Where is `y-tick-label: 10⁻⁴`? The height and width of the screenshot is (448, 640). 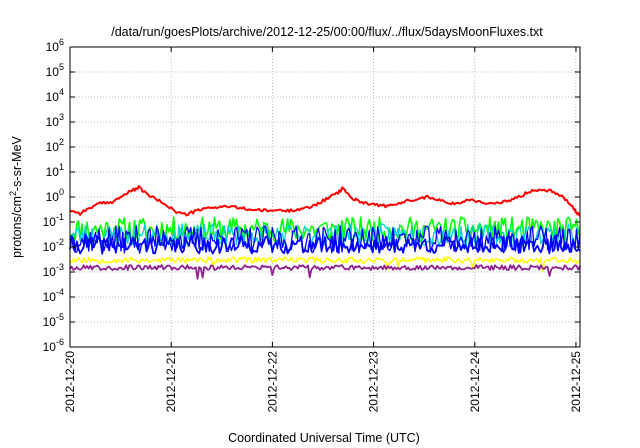
y-tick-label: 10⁻⁴ is located at coordinates (53, 295).